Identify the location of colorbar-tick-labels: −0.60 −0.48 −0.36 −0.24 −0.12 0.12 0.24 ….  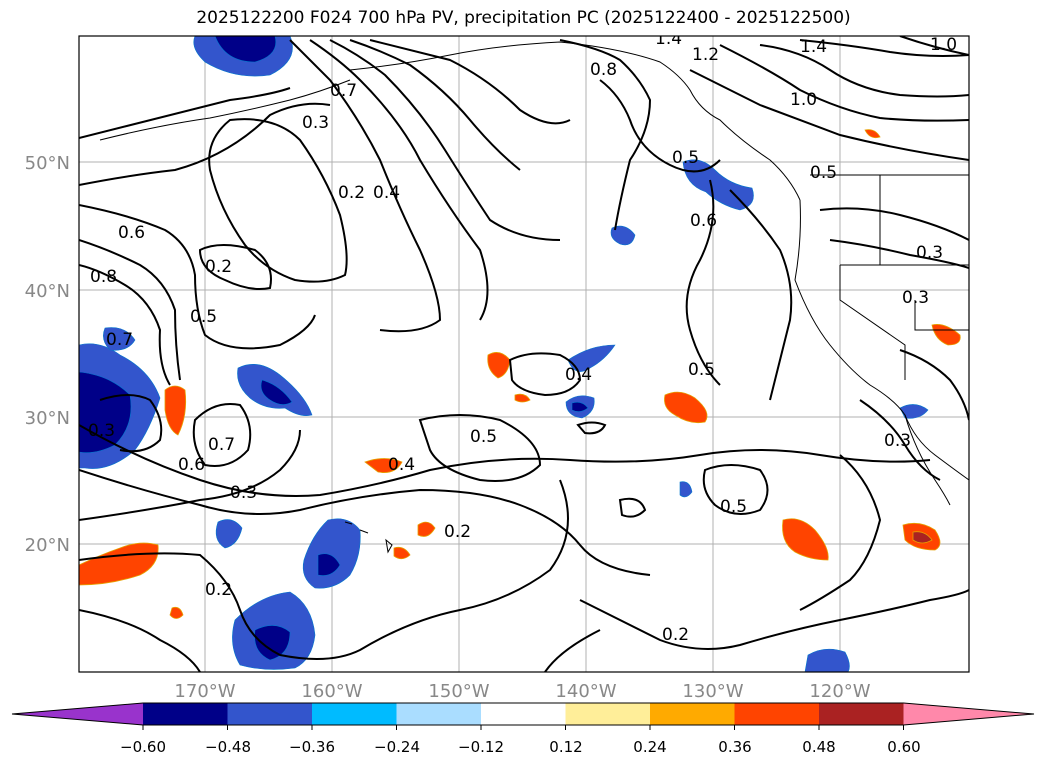
(520, 747).